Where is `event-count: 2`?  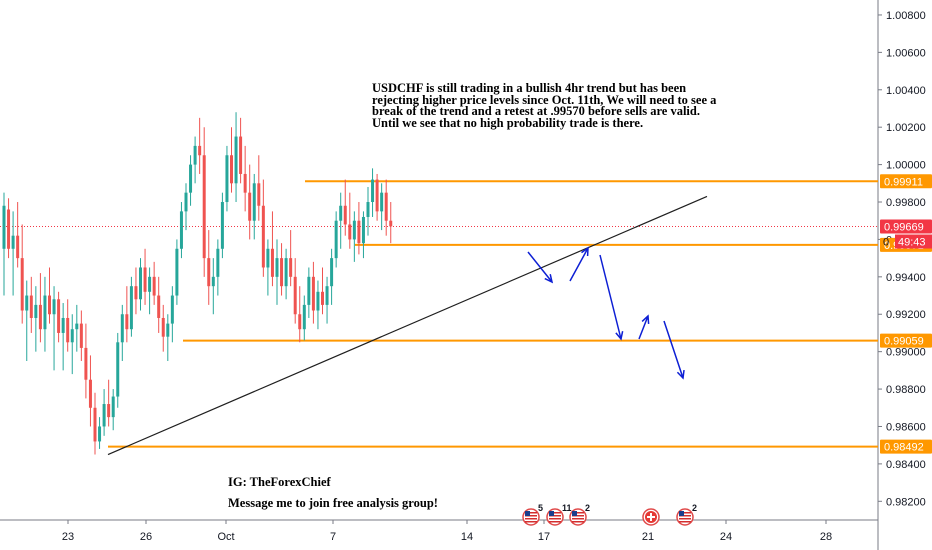
event-count: 2 is located at coordinates (587, 508).